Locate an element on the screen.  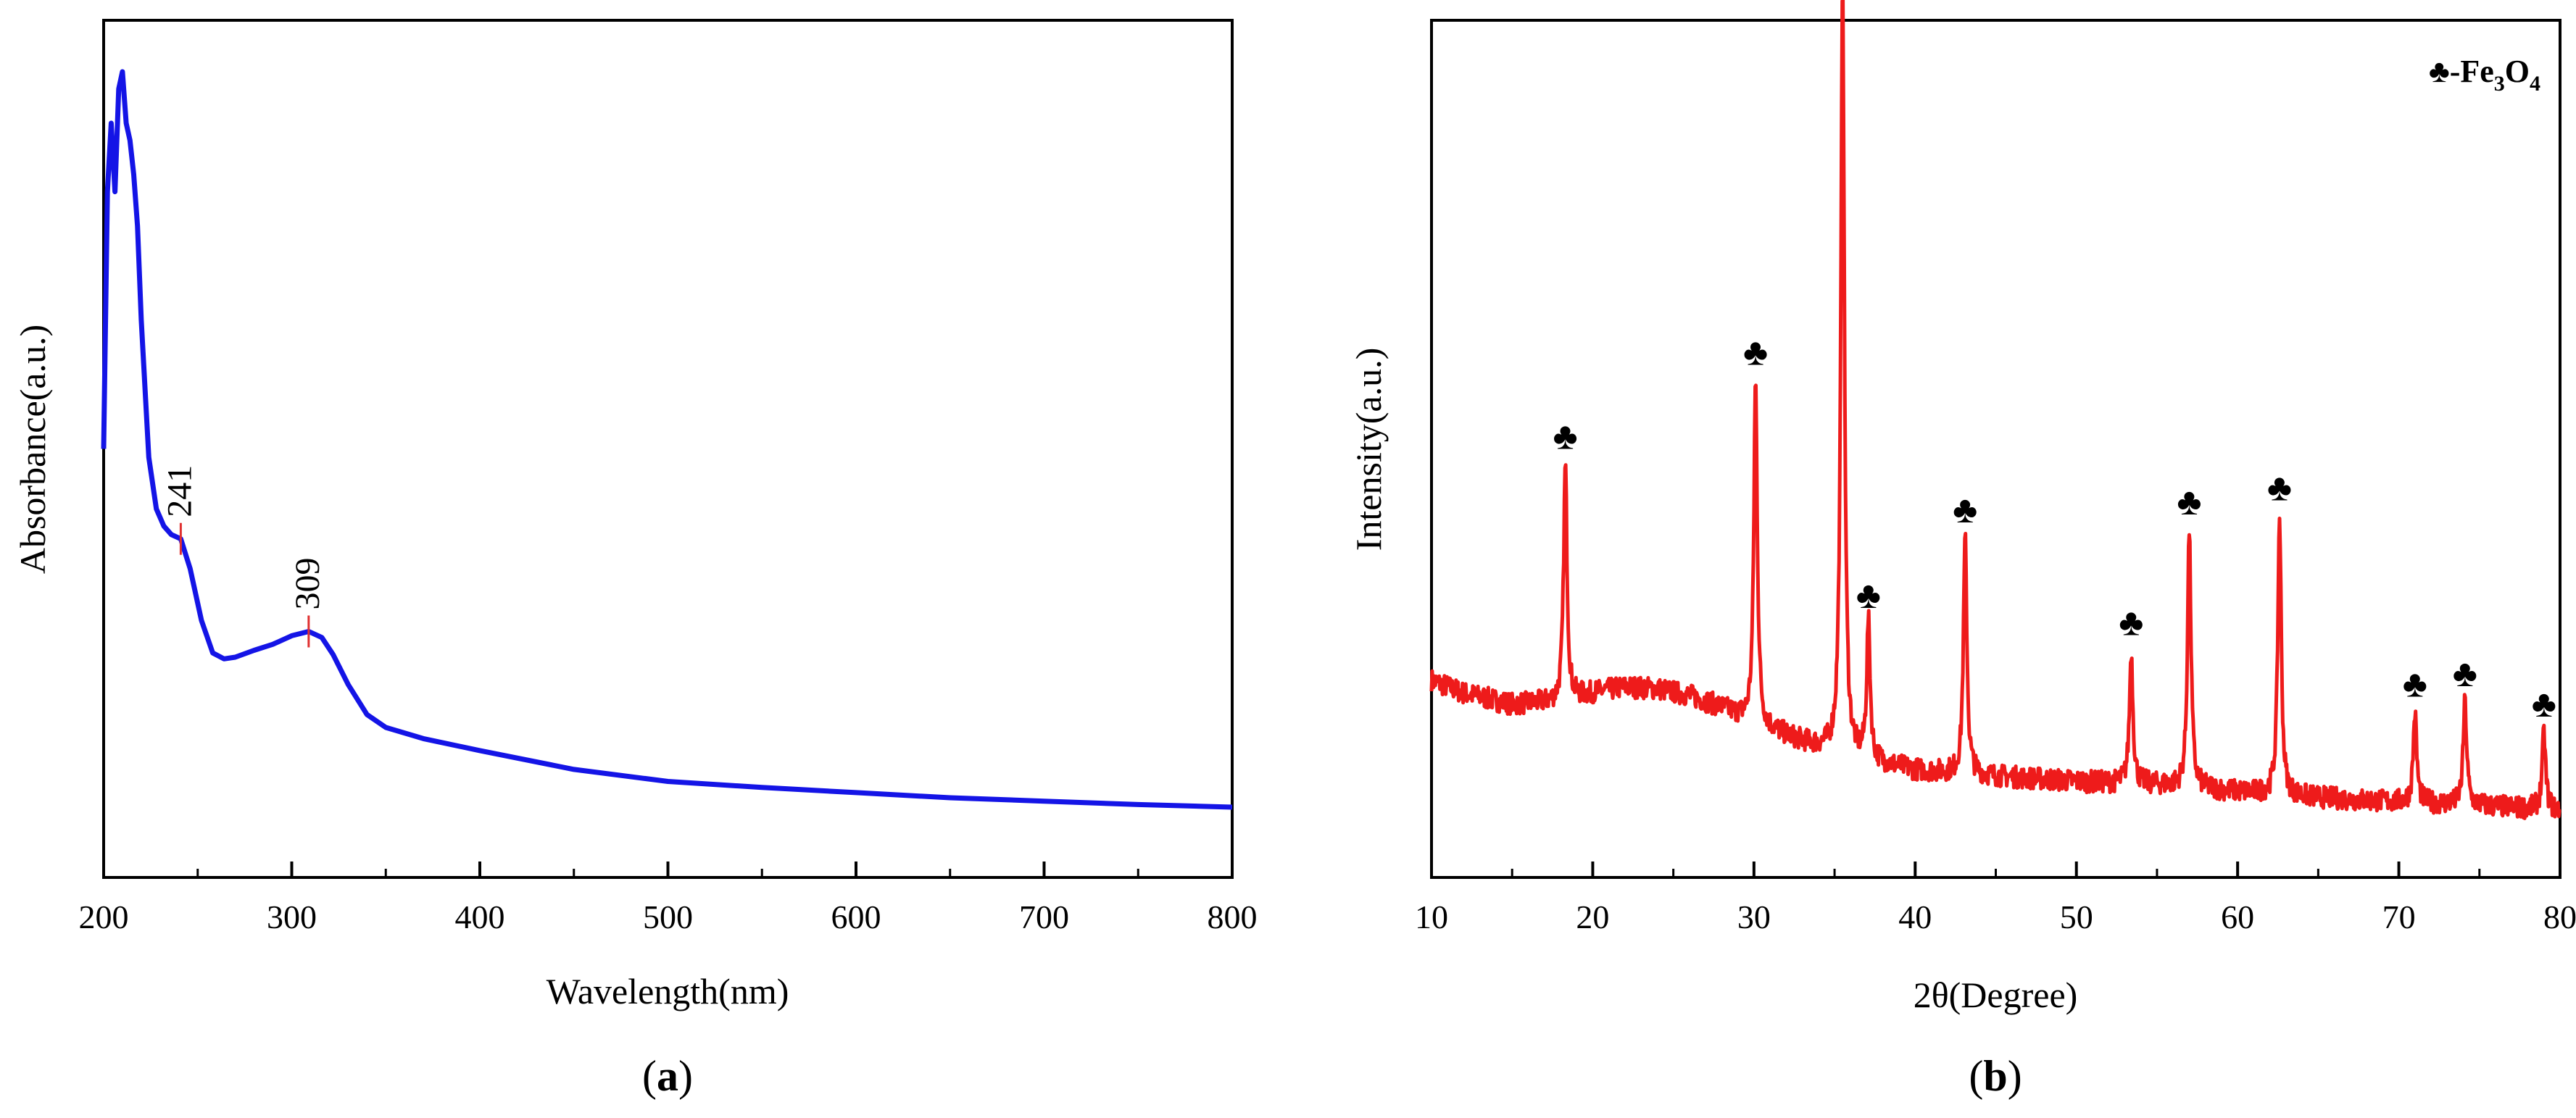
panel-a-peak-label: 241 is located at coordinates (179, 491).